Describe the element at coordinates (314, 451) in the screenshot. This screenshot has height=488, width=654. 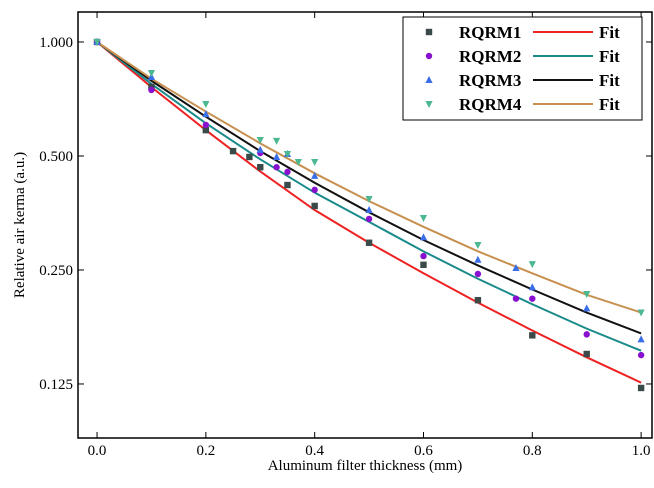
I see `x-tick-label: 0.4` at that location.